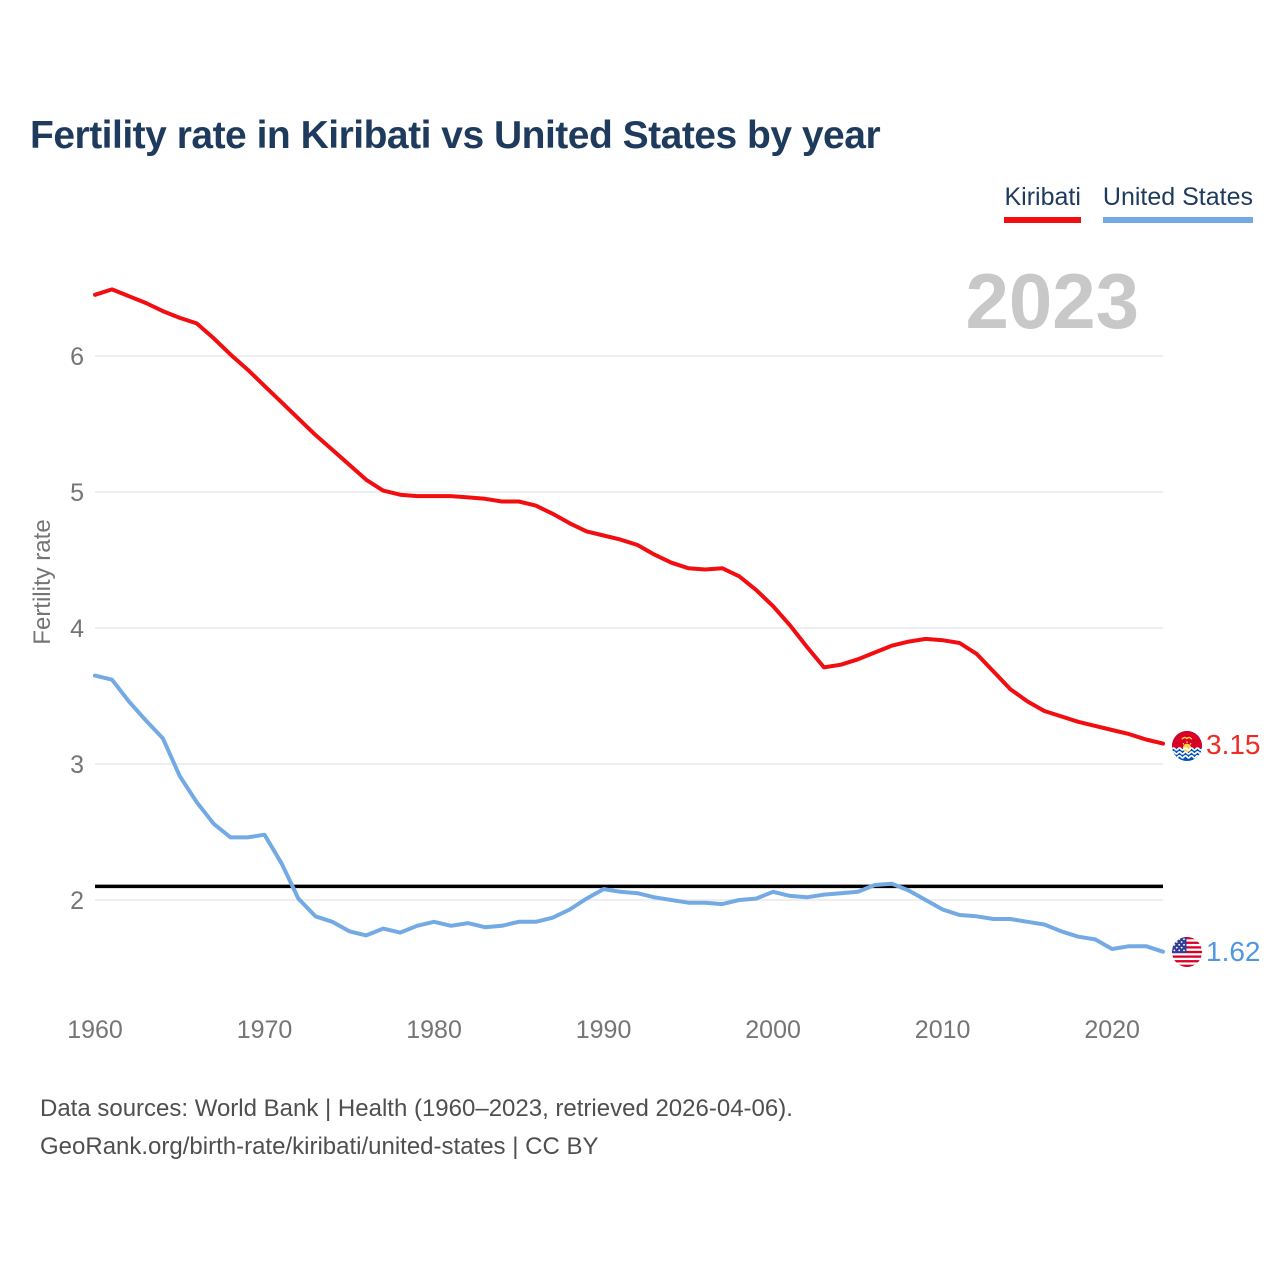  What do you see at coordinates (773, 1030) in the screenshot?
I see `x-tick-label: 2000` at bounding box center [773, 1030].